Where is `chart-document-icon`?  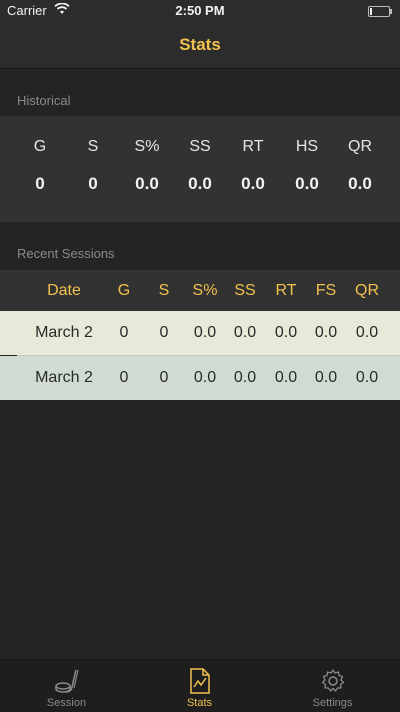
chart-document-icon is located at coordinates (200, 681).